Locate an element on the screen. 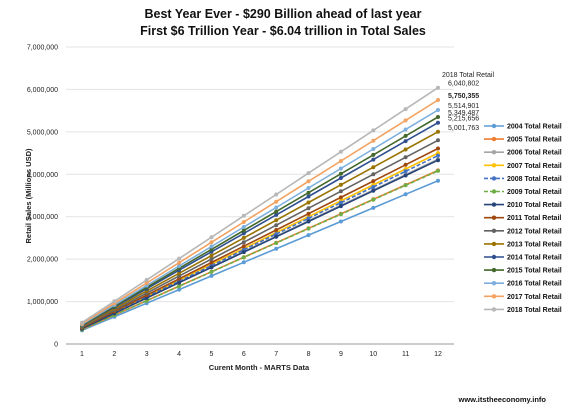 The image size is (567, 417). y-tick-label: 2,000,000 is located at coordinates (42, 260).